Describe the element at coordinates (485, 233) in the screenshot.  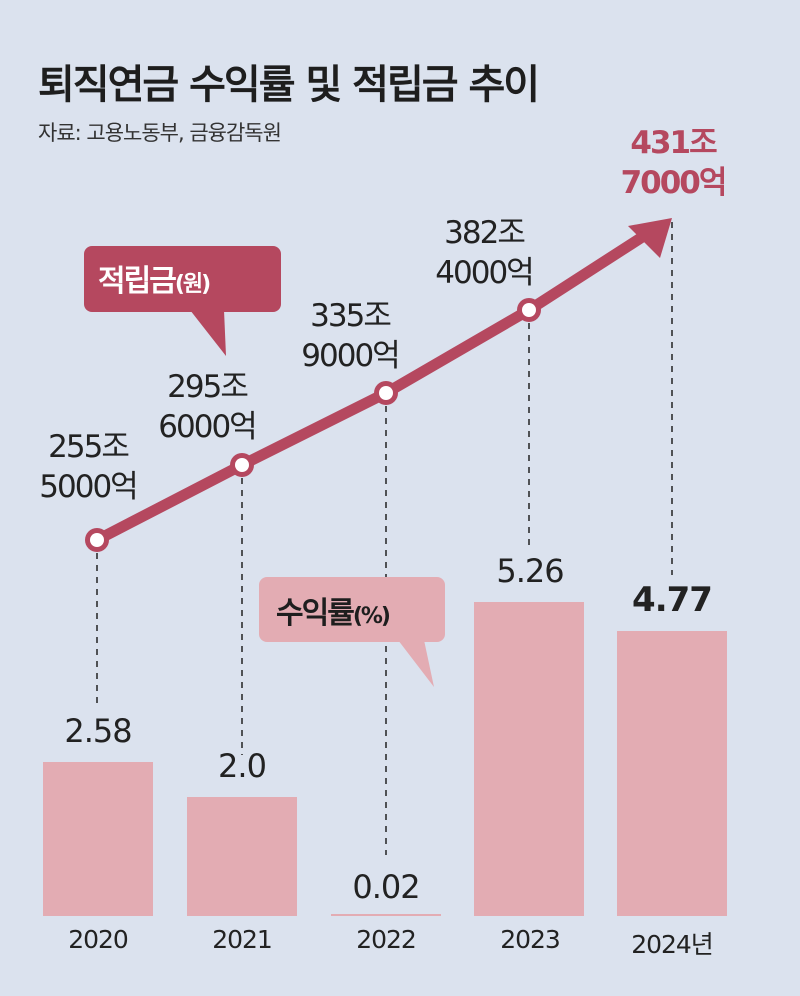
I see `reserve-label-line1: 382조` at that location.